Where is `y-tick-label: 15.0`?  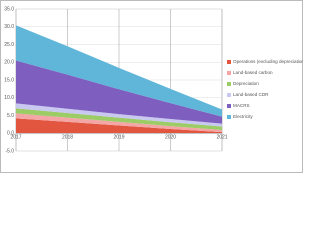 y-tick-label: 15.0 is located at coordinates (9, 80).